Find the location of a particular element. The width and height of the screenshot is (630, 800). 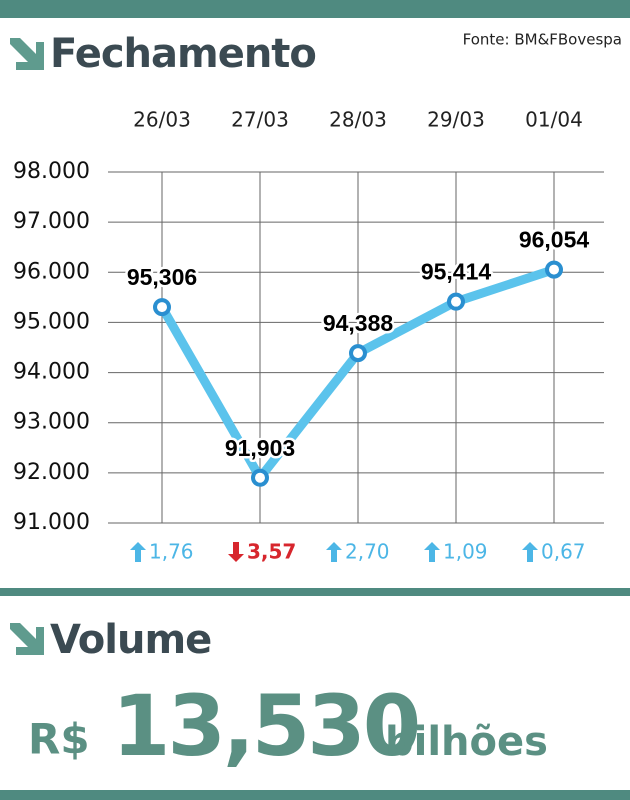

volume-prefix: R$ is located at coordinates (59, 739).